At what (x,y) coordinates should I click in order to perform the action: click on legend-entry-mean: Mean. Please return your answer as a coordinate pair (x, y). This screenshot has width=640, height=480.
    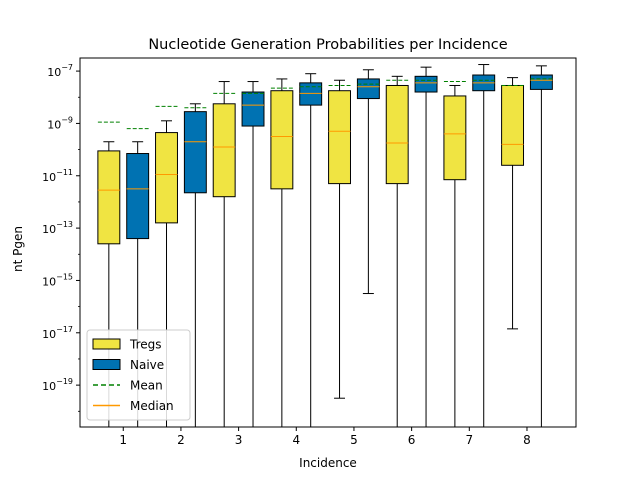
    Looking at the image, I should click on (128, 386).